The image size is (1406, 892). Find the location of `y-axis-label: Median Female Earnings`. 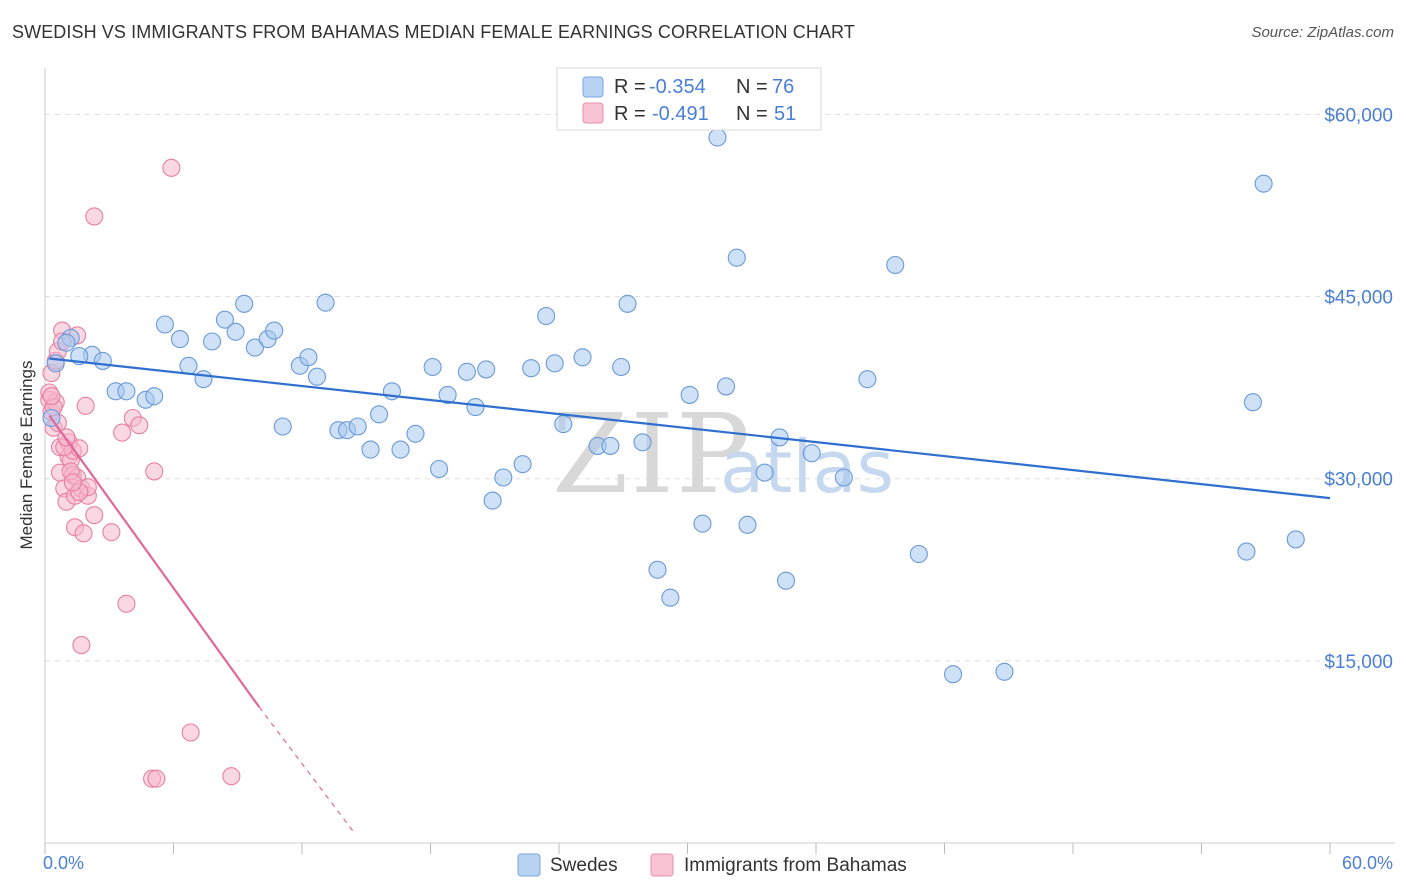

y-axis-label: Median Female Earnings is located at coordinates (26, 455).